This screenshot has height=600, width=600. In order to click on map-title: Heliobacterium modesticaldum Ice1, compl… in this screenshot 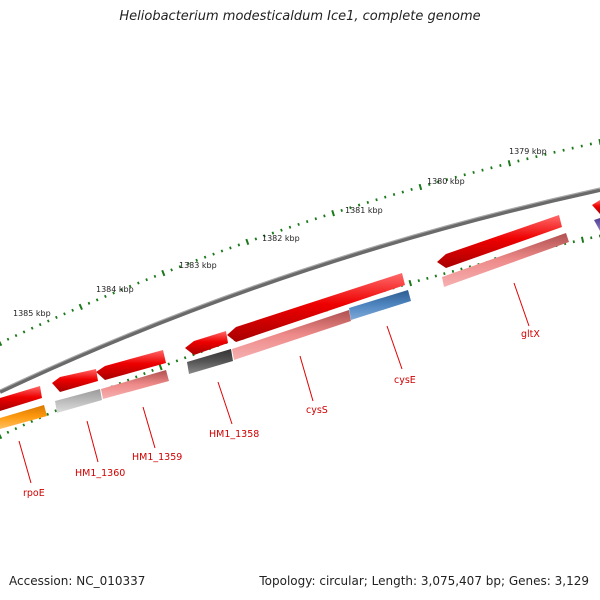, I will do `click(300, 16)`.